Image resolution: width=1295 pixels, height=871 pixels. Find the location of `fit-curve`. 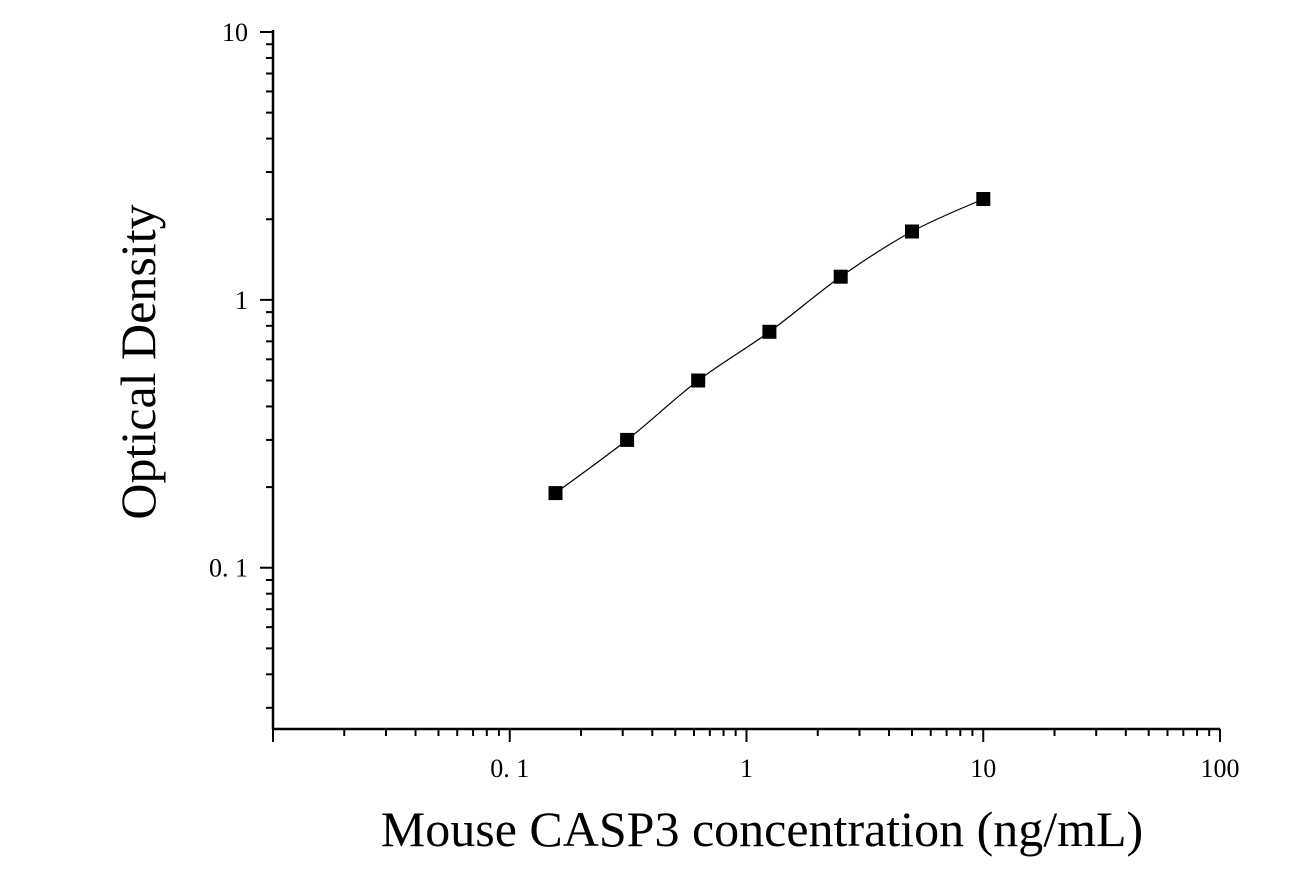

fit-curve is located at coordinates (769, 346).